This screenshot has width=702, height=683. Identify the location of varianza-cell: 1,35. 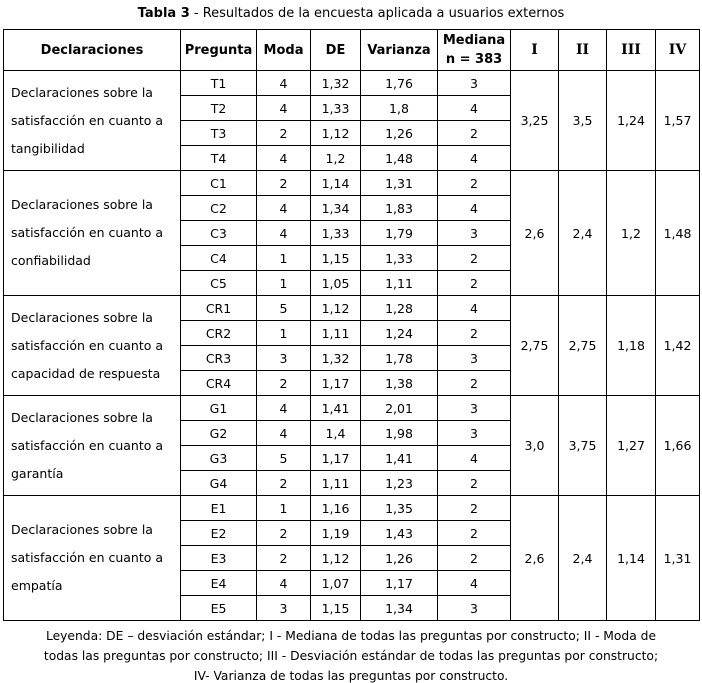
(399, 508).